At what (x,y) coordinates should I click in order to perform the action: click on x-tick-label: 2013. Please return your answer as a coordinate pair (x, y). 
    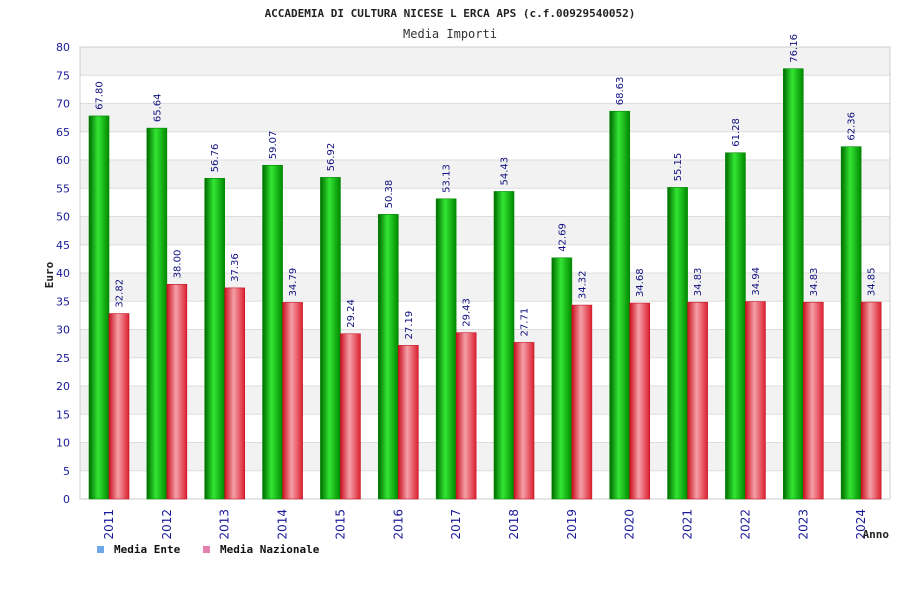
    Looking at the image, I should click on (225, 524).